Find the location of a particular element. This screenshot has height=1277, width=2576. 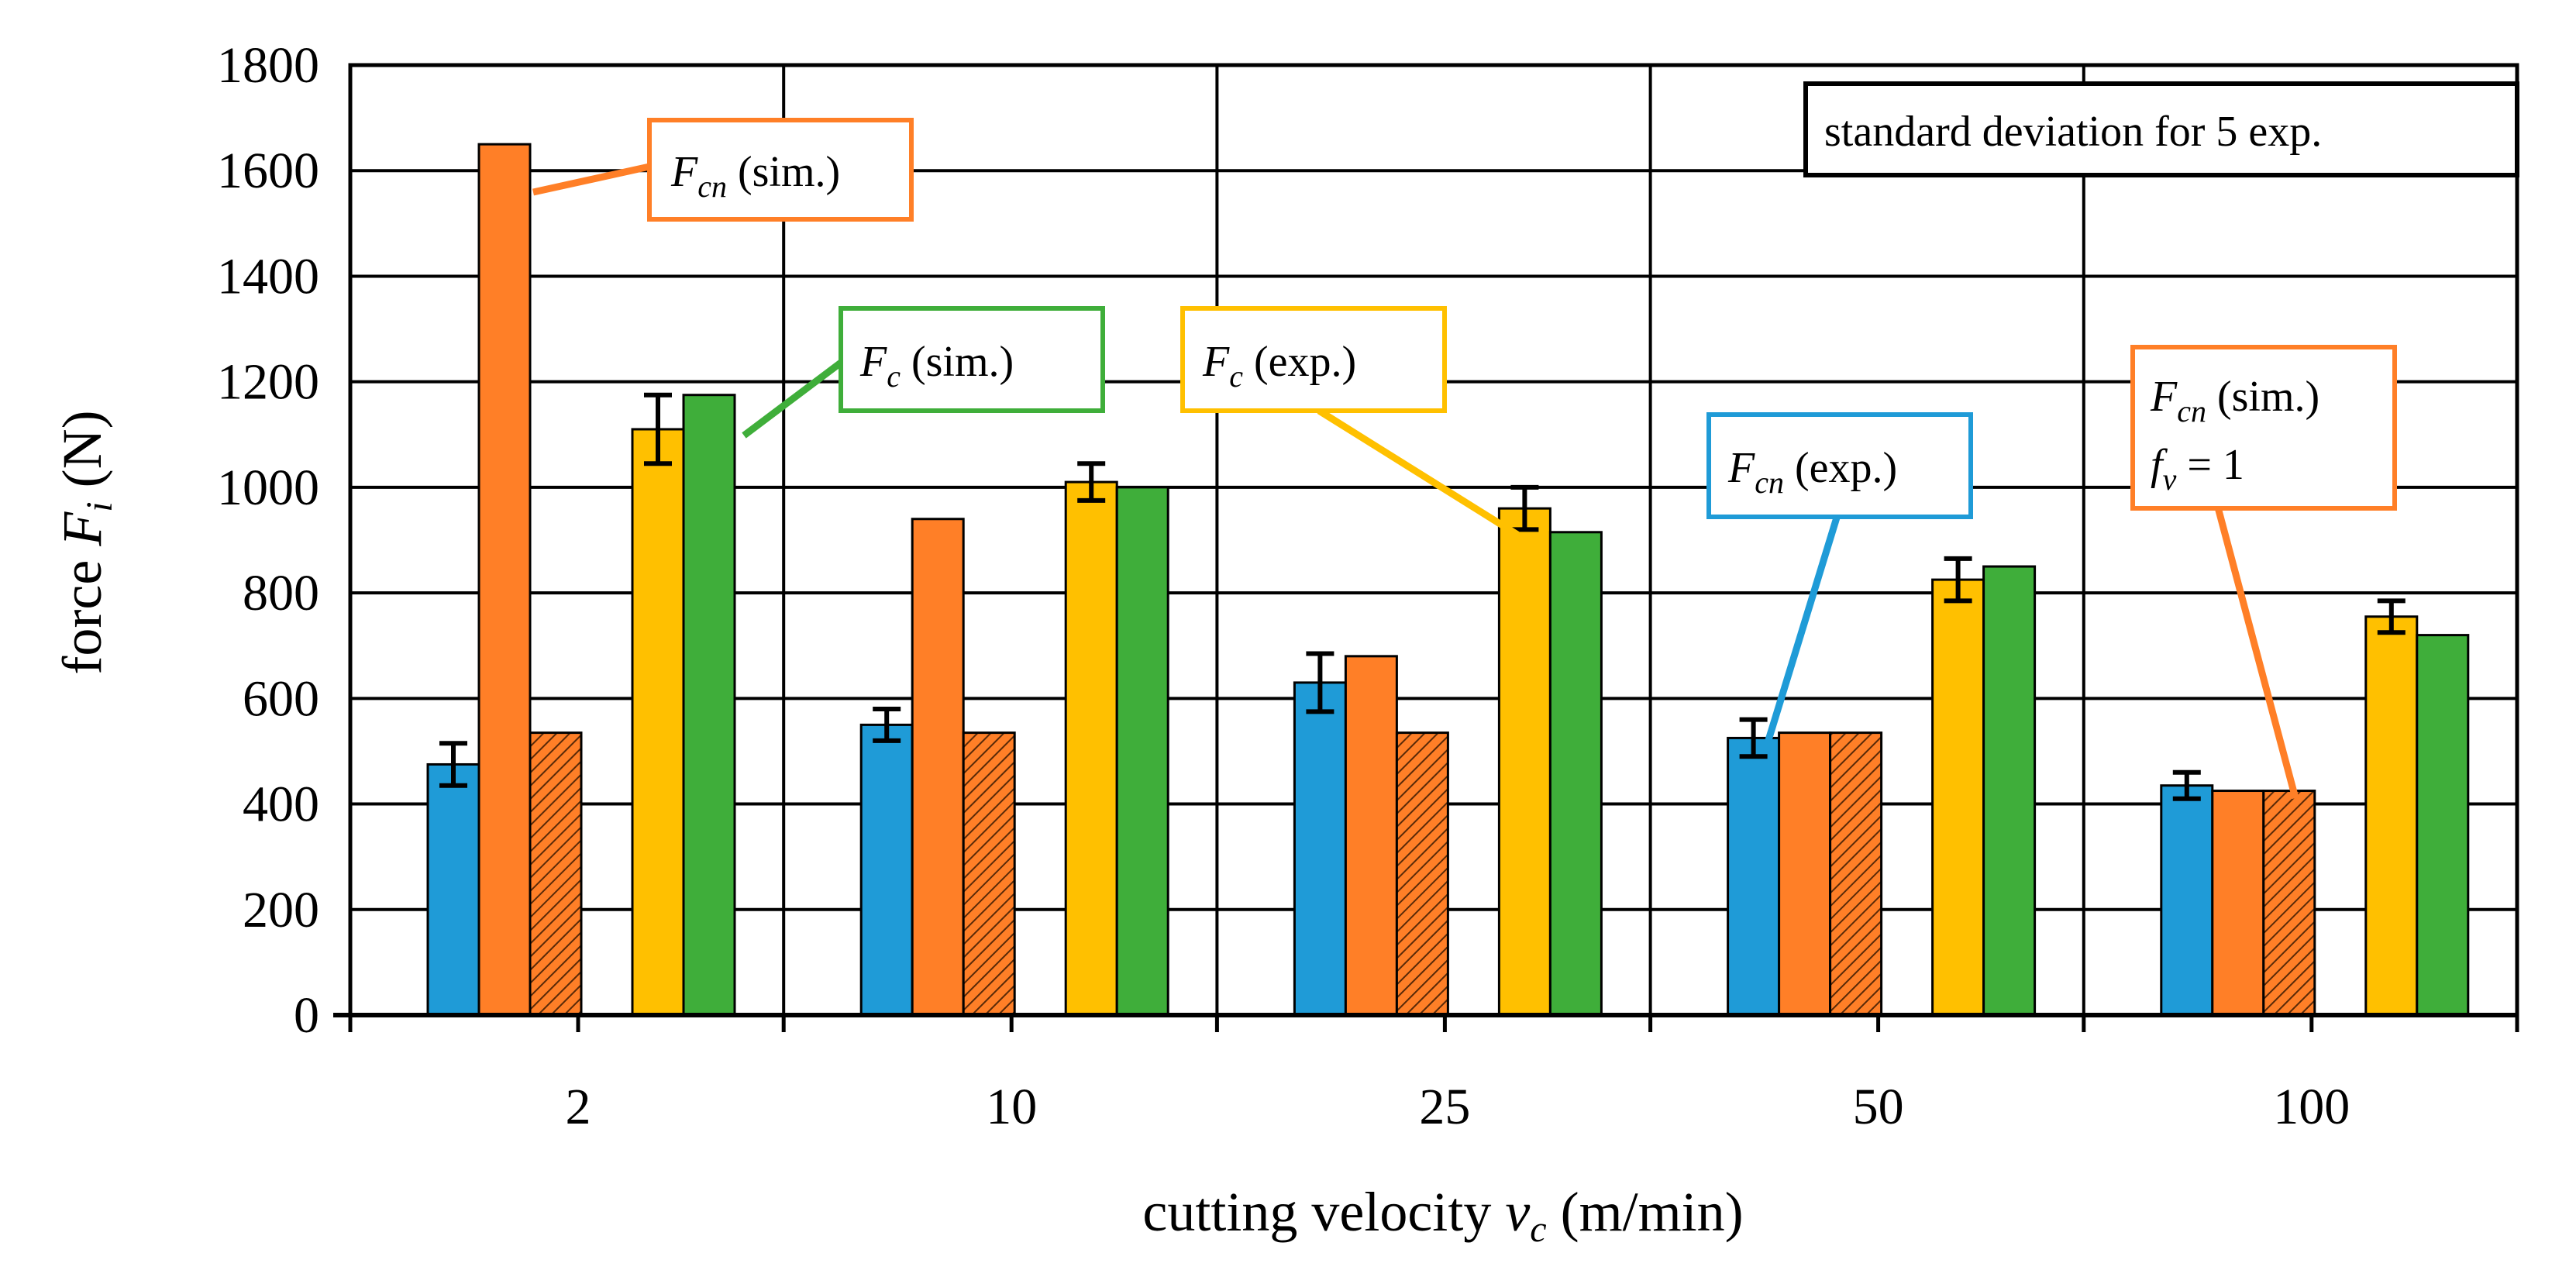

leader-fcn-sim-fv is located at coordinates (2256, 653).